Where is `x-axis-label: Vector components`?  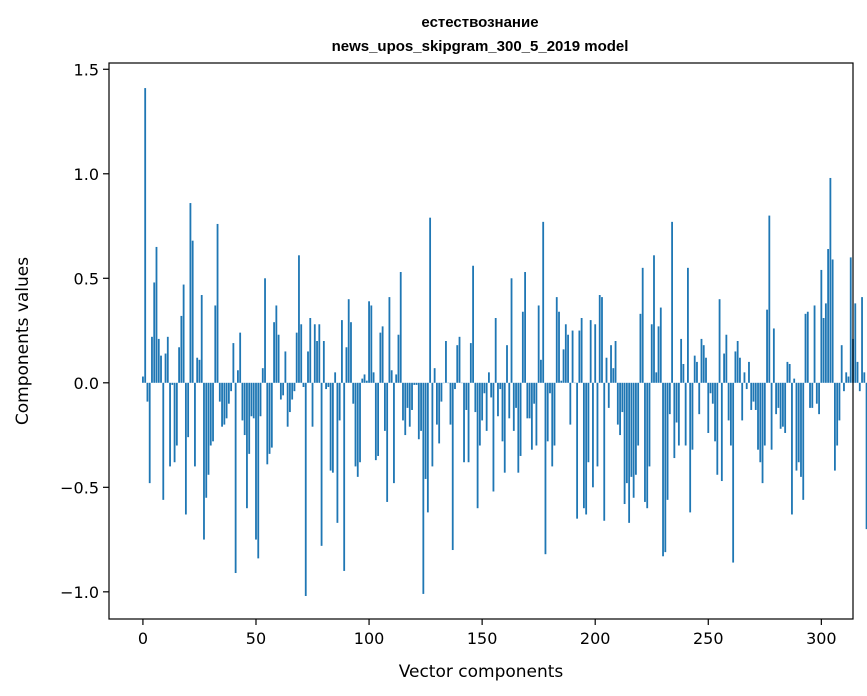
x-axis-label: Vector components is located at coordinates (481, 672).